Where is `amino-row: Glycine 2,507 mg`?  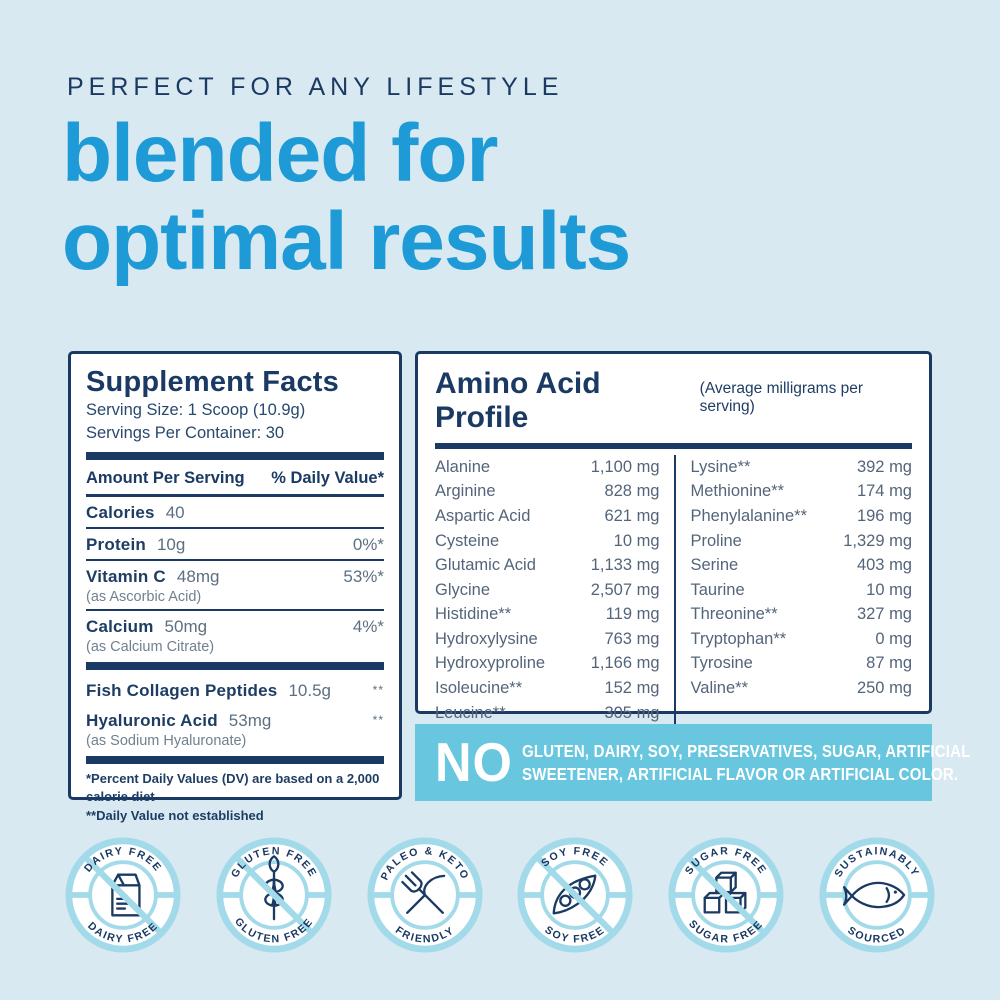 amino-row: Glycine 2,507 mg is located at coordinates (547, 589).